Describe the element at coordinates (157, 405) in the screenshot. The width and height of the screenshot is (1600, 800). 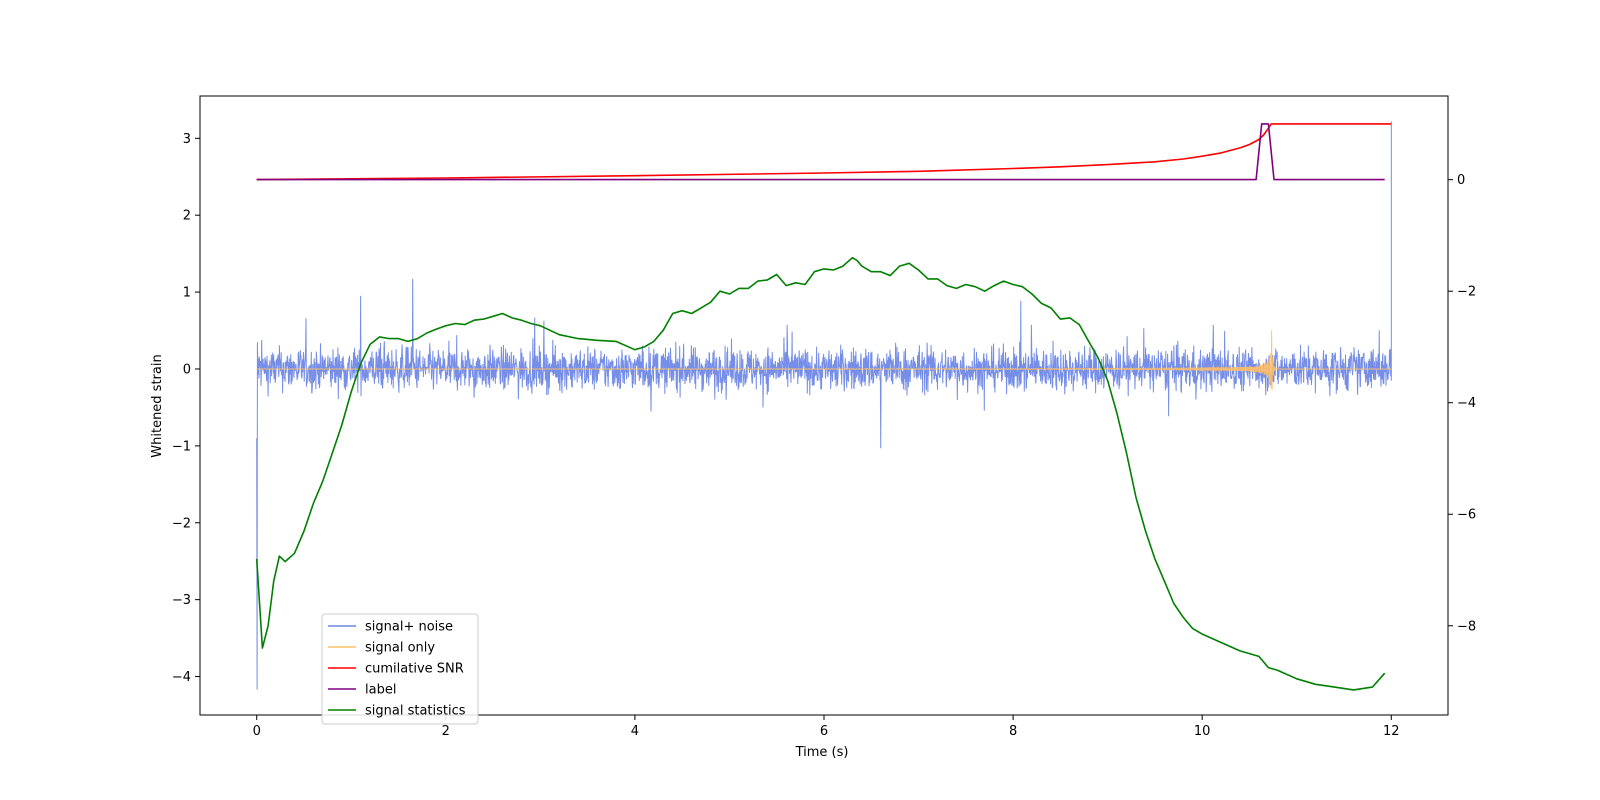
I see `y-axis-label: Whitened strain` at that location.